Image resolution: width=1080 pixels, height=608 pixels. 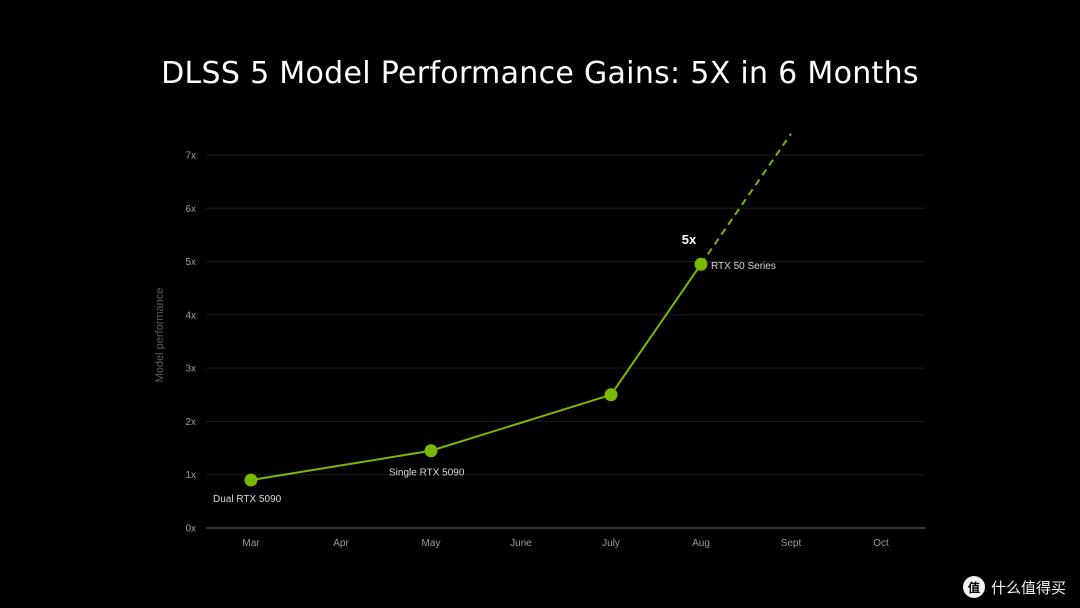 What do you see at coordinates (341, 543) in the screenshot?
I see `x-tick-label: Apr` at bounding box center [341, 543].